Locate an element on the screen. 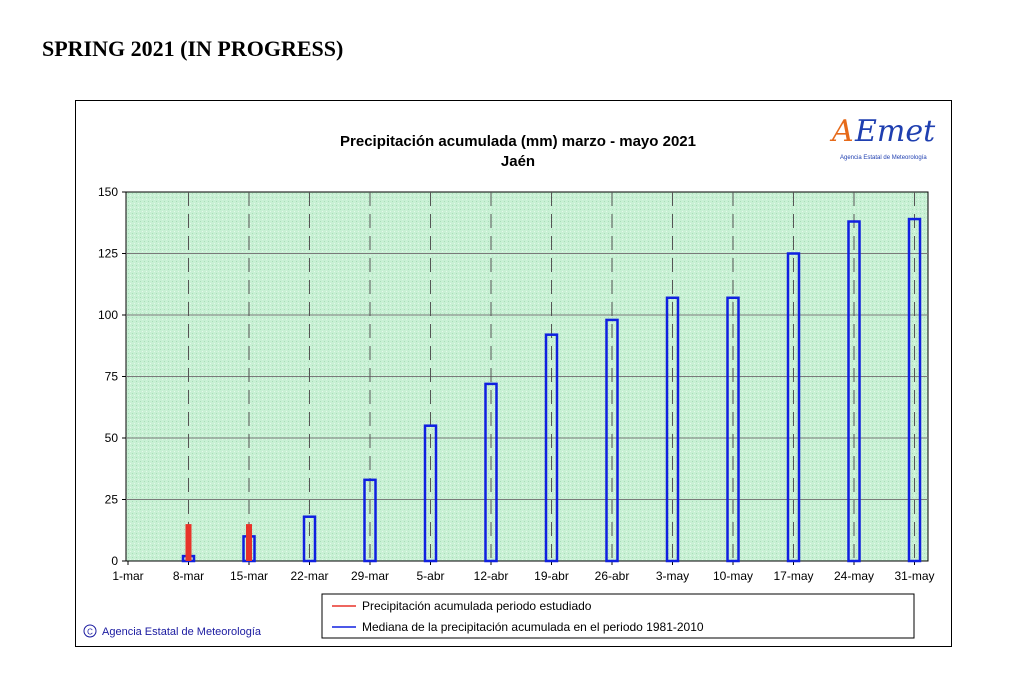  y-tick-label: 100 is located at coordinates (108, 315).